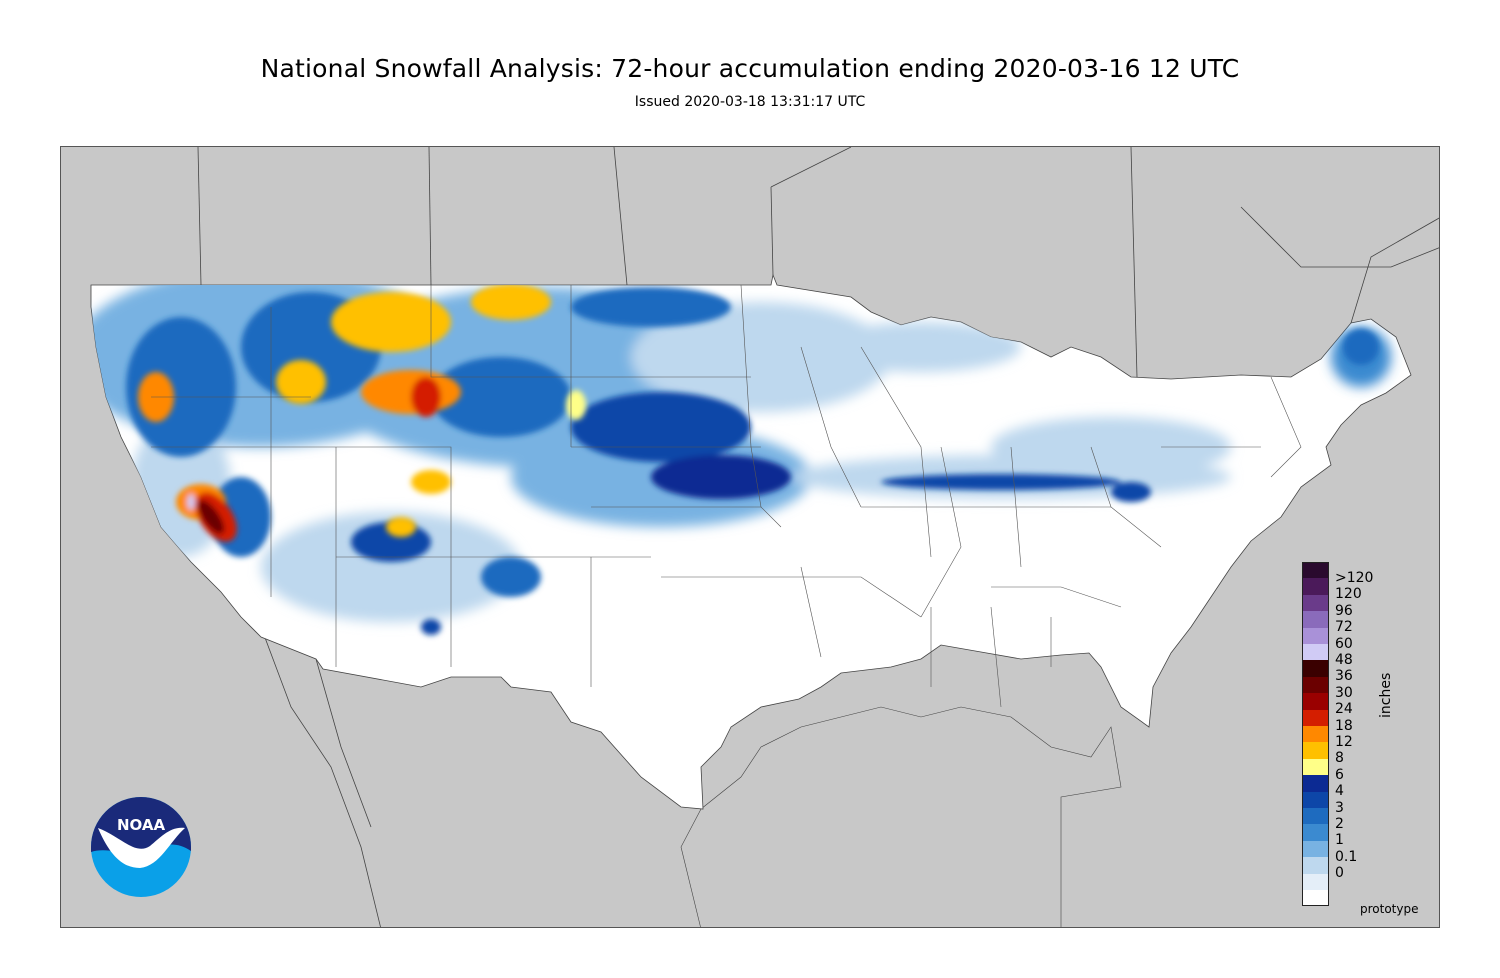 The image size is (1500, 978). What do you see at coordinates (141, 847) in the screenshot?
I see `noaa-logo: NOAA` at bounding box center [141, 847].